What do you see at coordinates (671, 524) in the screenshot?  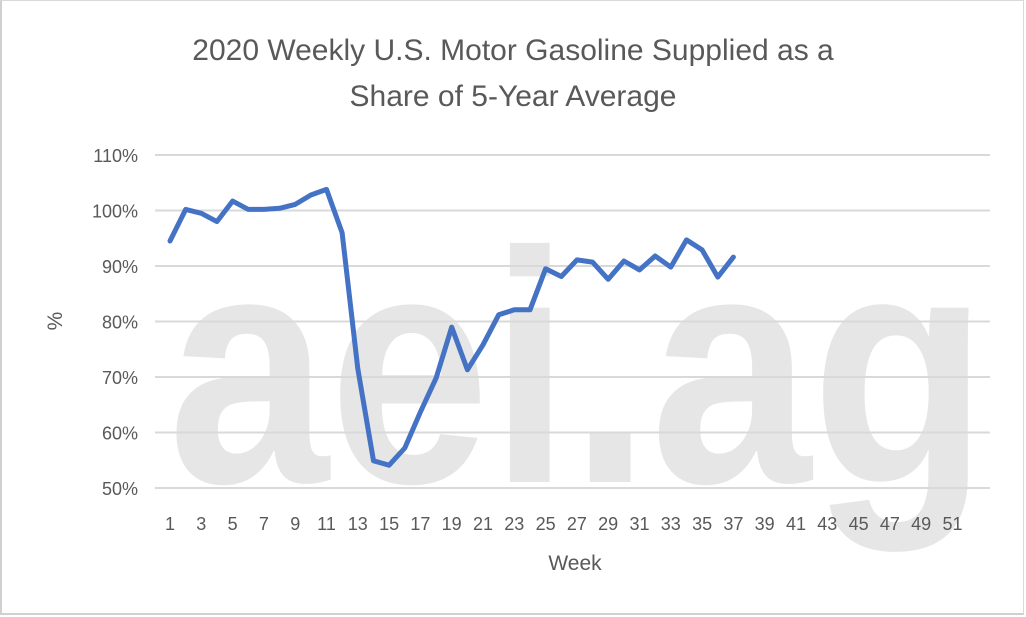 I see `x-tick-label: 33` at bounding box center [671, 524].